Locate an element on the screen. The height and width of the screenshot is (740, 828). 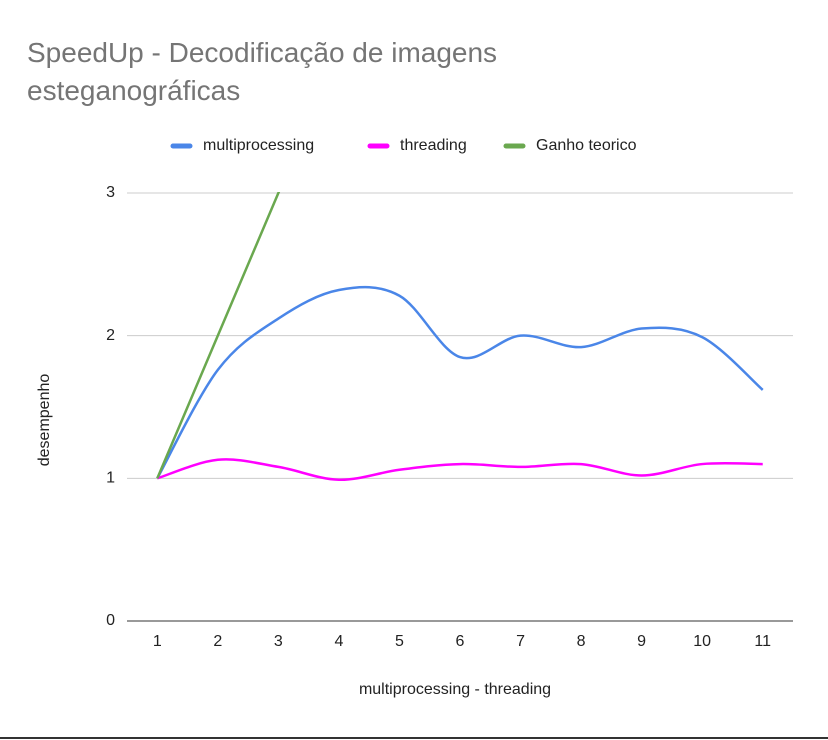
legend-label: Ganho teorico is located at coordinates (586, 145).